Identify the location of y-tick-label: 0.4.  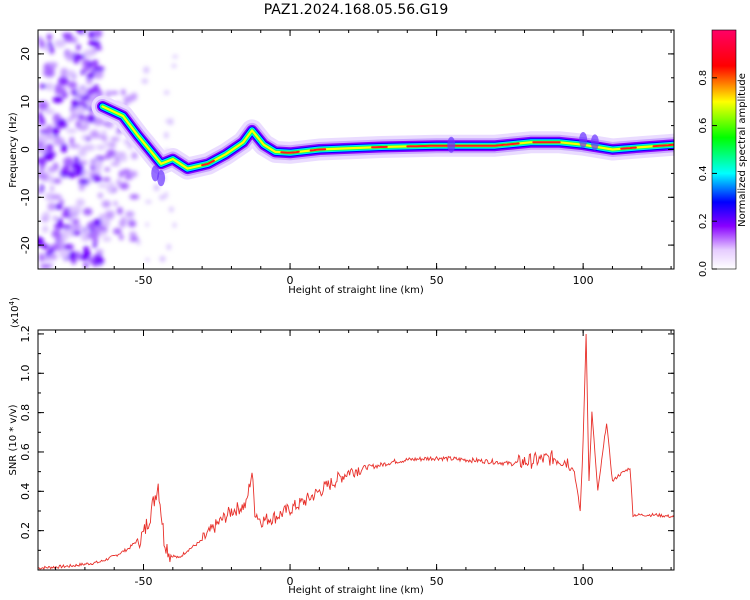
(25, 492).